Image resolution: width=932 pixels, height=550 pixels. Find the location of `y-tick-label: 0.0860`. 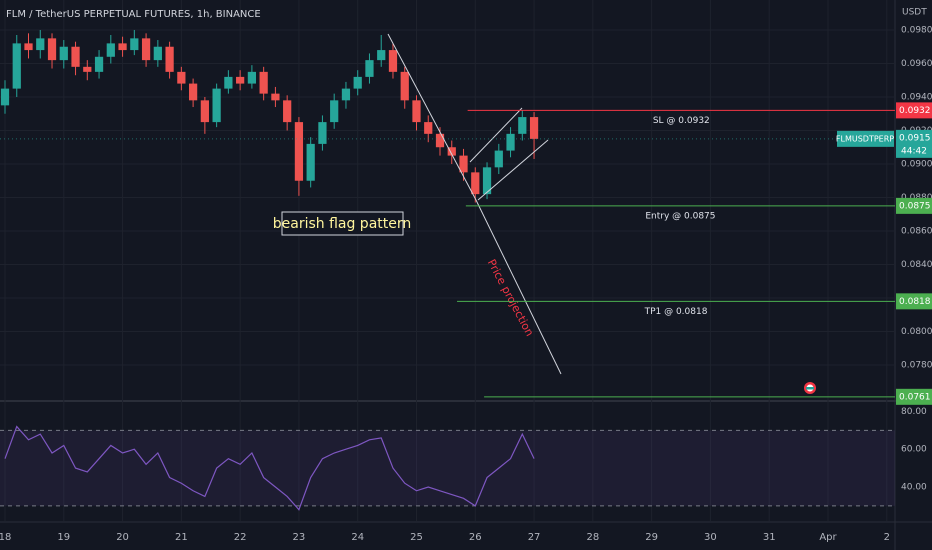

y-tick-label: 0.0860 is located at coordinates (916, 231).